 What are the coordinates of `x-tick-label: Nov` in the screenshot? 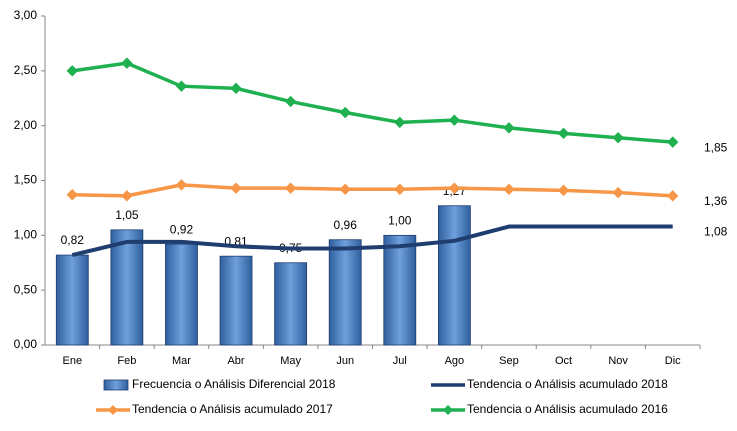 It's located at (618, 361).